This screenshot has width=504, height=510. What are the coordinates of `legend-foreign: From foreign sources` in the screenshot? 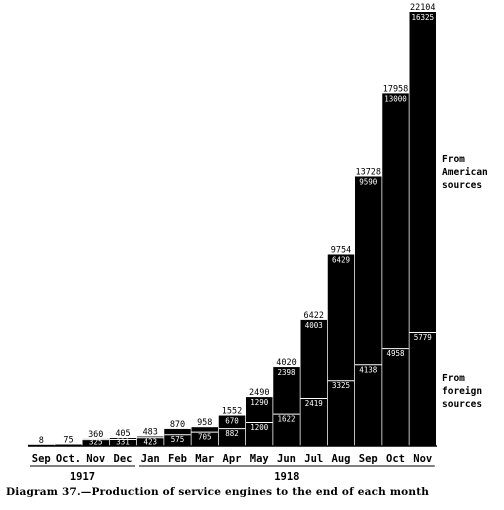 It's located at (462, 391).